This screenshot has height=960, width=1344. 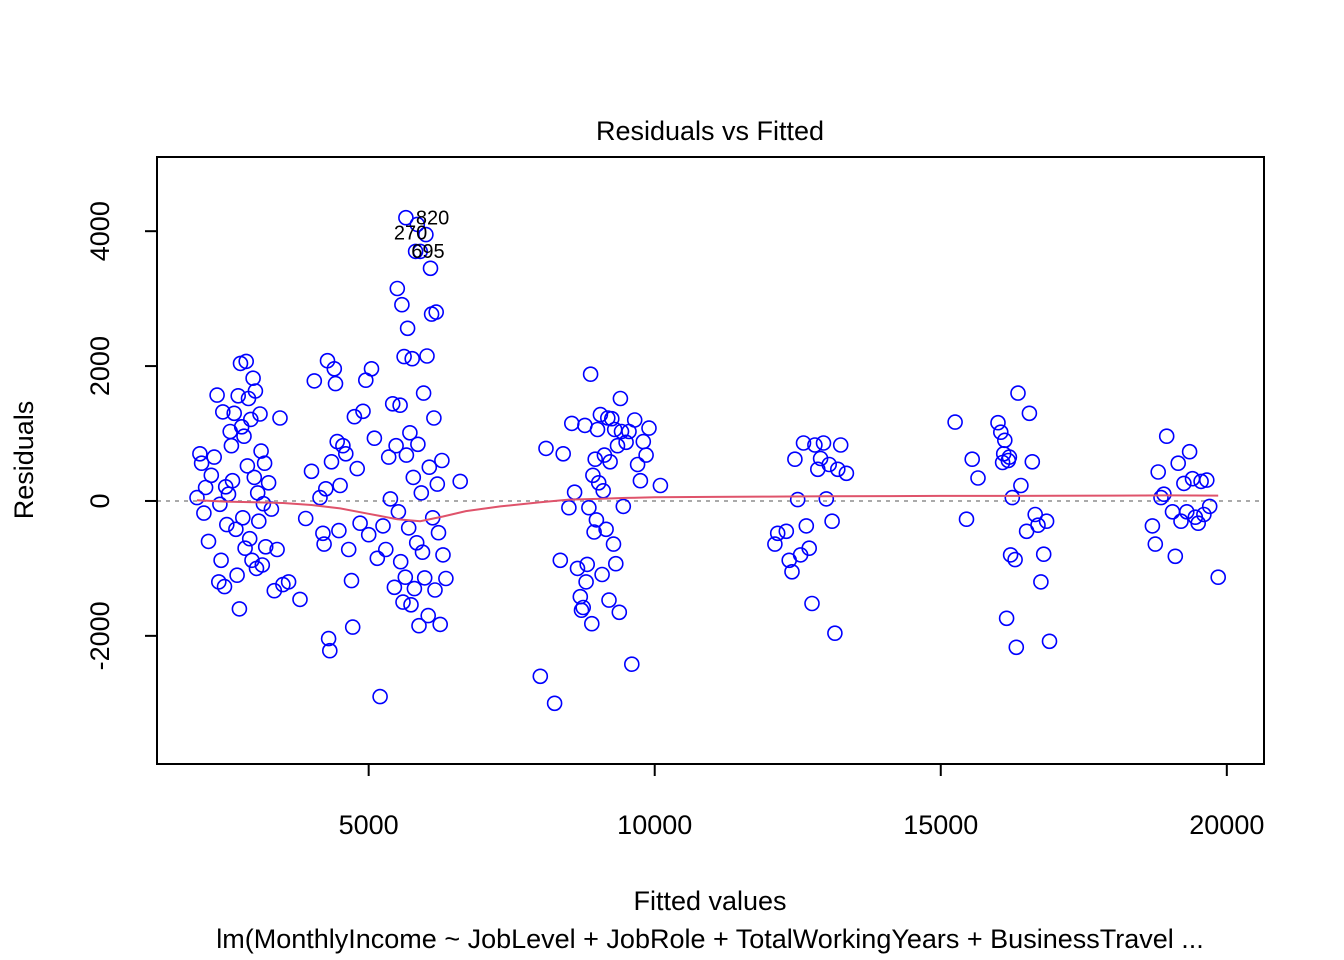 I want to click on x-axis: 5000 10000 15000 20000, so click(x=801, y=801).